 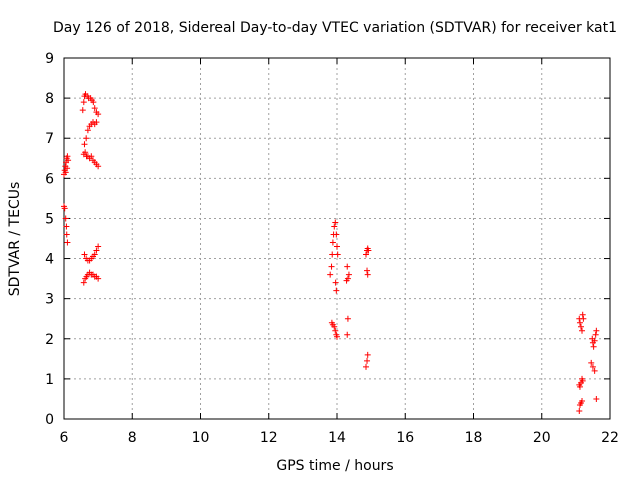 What do you see at coordinates (15, 239) in the screenshot?
I see `y-axis-label: SDTVAR / TECUs` at bounding box center [15, 239].